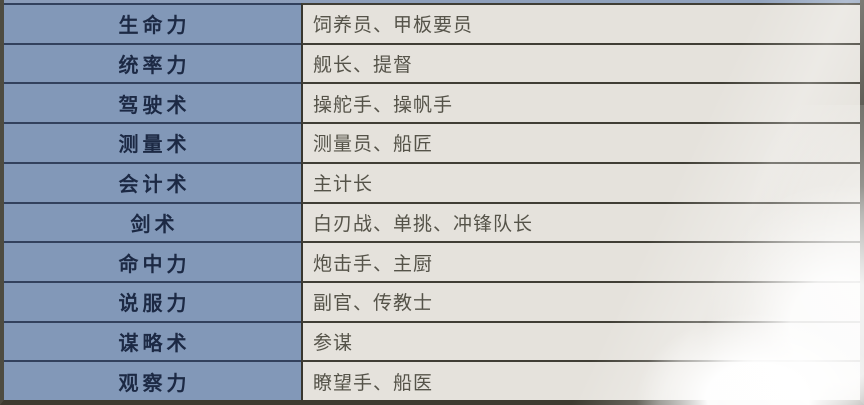 The height and width of the screenshot is (405, 864). I want to click on skill-cell: 观察力, so click(152, 380).